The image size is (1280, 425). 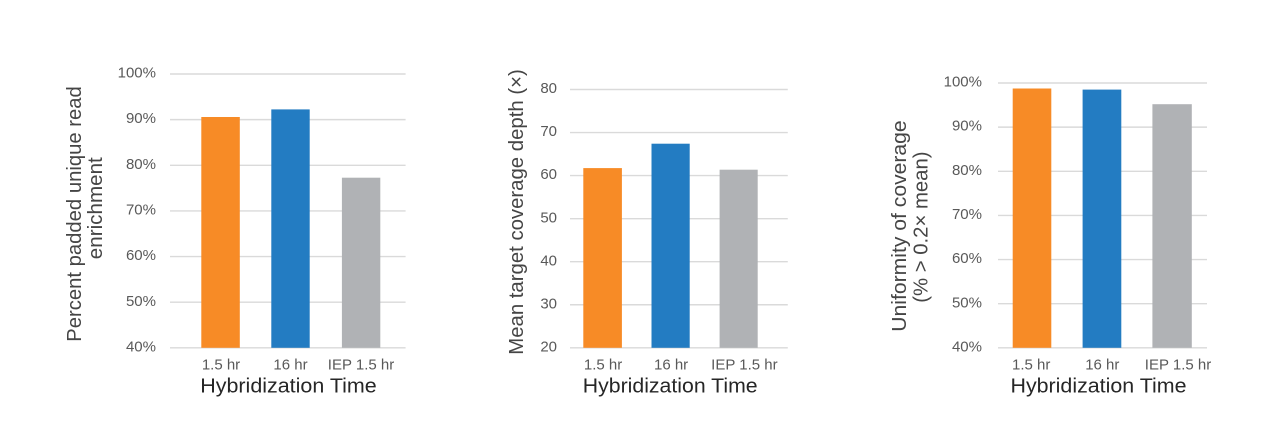 What do you see at coordinates (548, 88) in the screenshot?
I see `svg-text: 80` at bounding box center [548, 88].